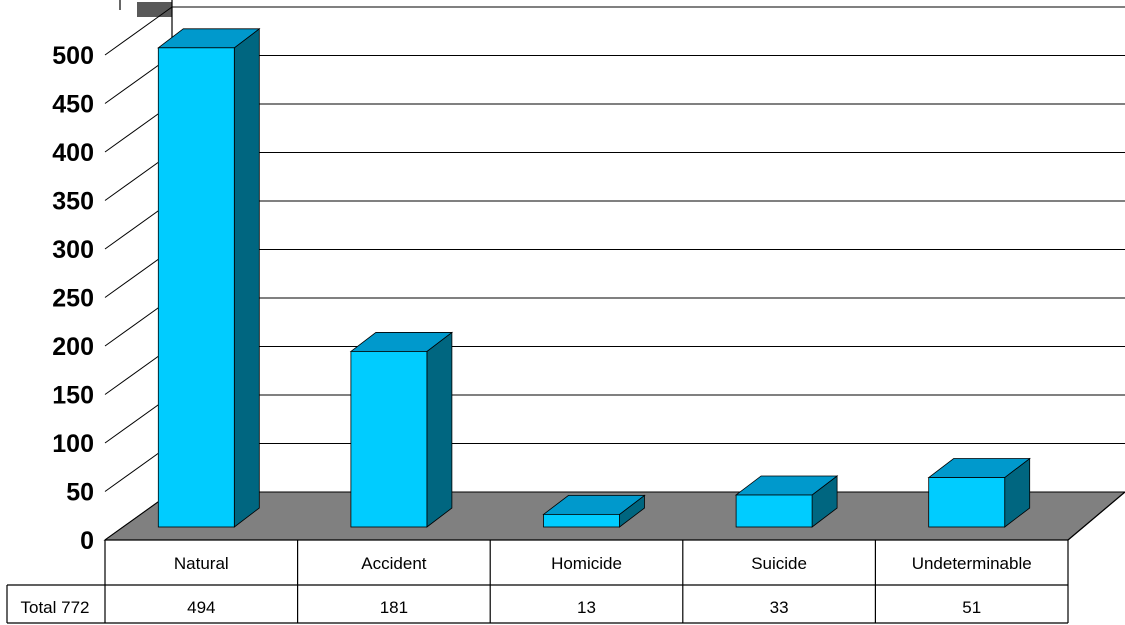 The image size is (1125, 625). Describe the element at coordinates (201, 563) in the screenshot. I see `category-label: Natural` at that location.